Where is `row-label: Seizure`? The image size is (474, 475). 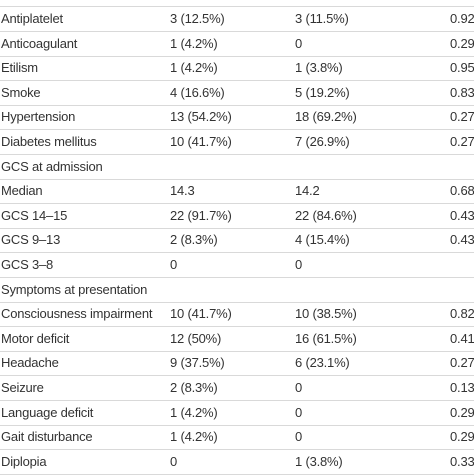
row-label: Seizure is located at coordinates (22, 387).